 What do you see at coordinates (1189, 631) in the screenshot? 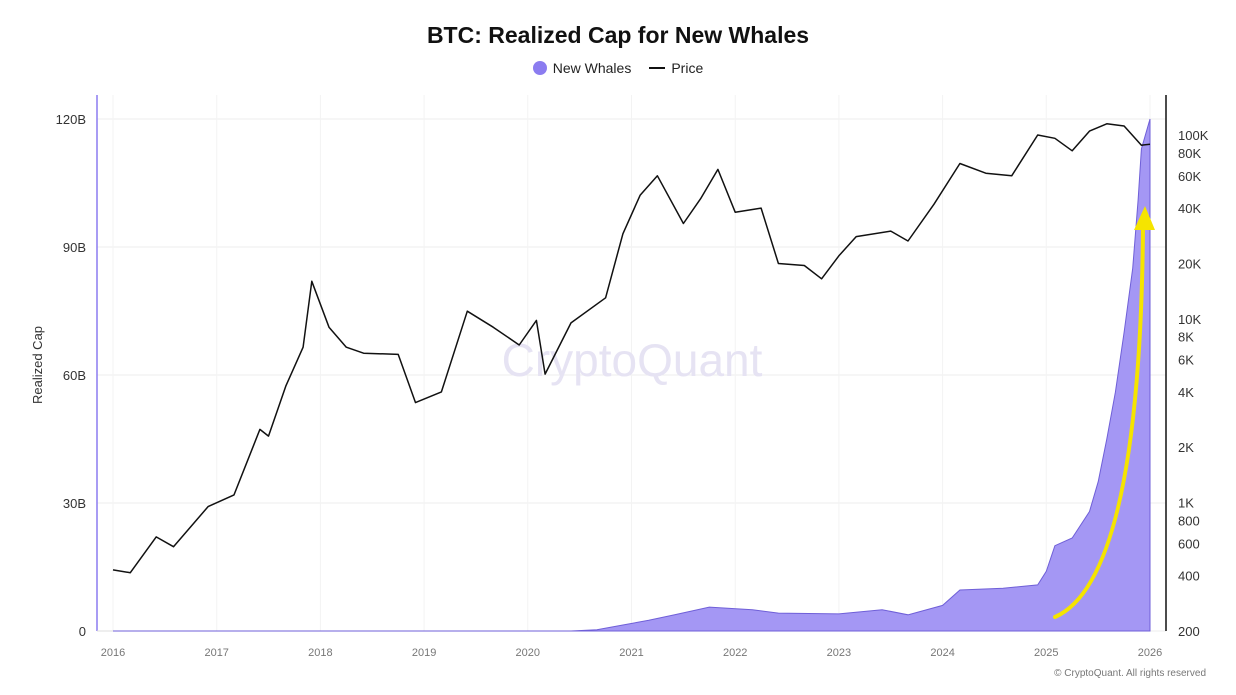
I see `y-right-tick-label: 200` at bounding box center [1189, 631].